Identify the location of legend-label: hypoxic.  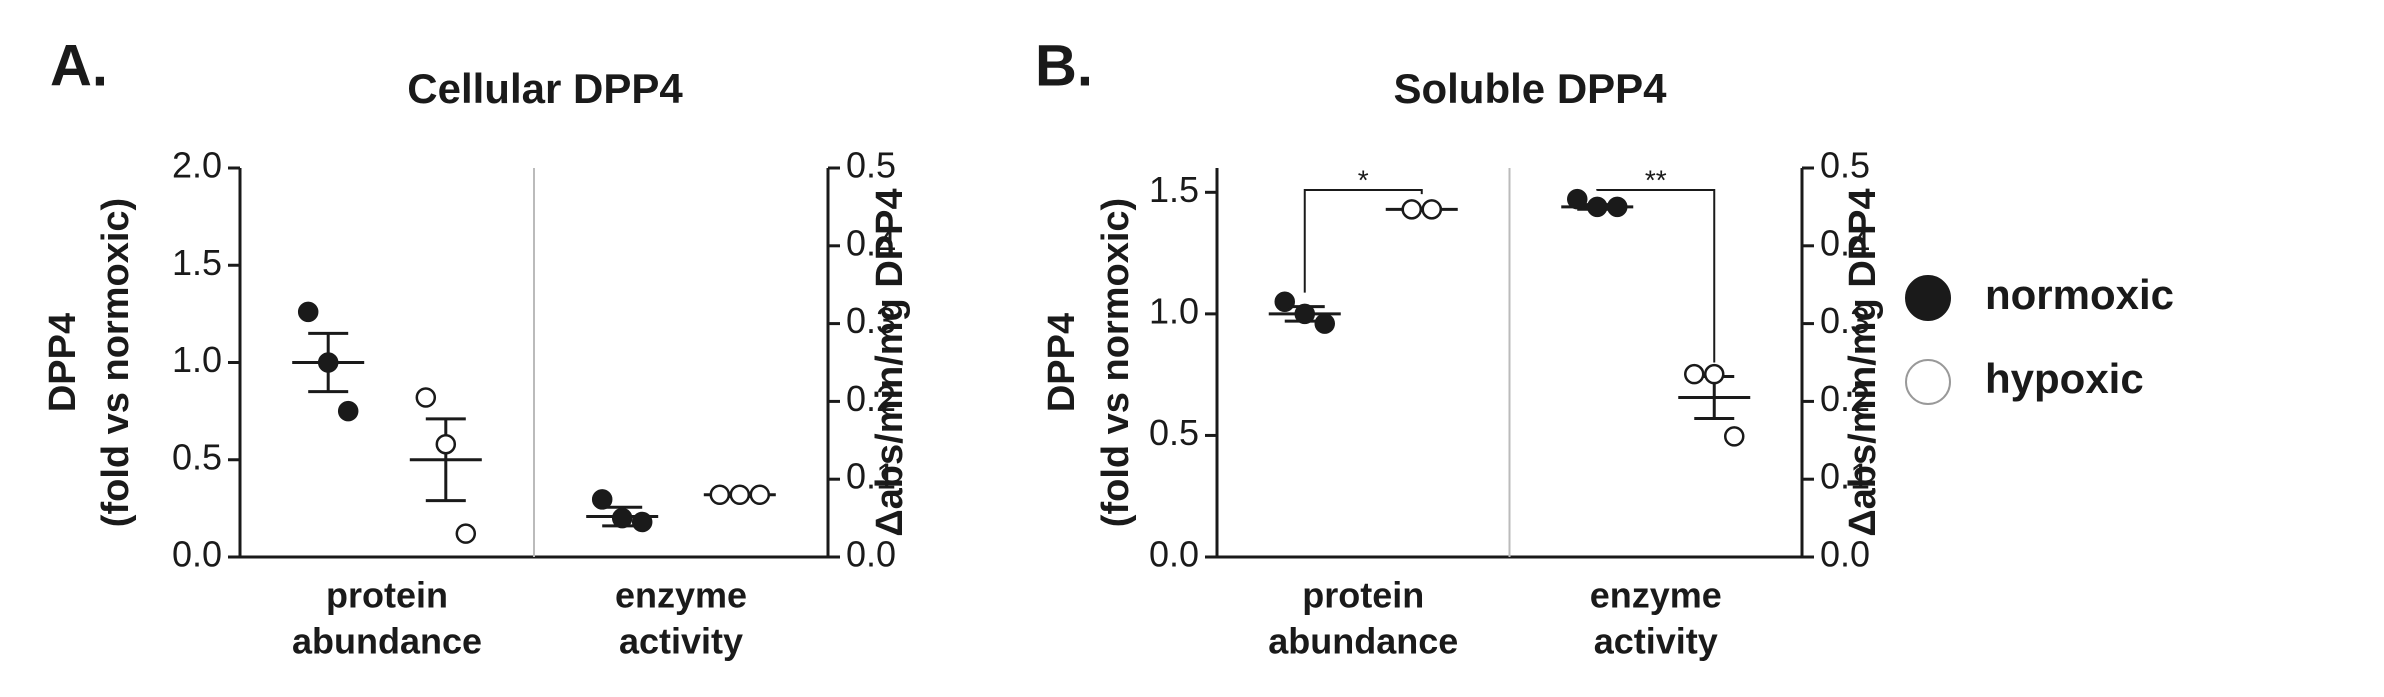
(2064, 378).